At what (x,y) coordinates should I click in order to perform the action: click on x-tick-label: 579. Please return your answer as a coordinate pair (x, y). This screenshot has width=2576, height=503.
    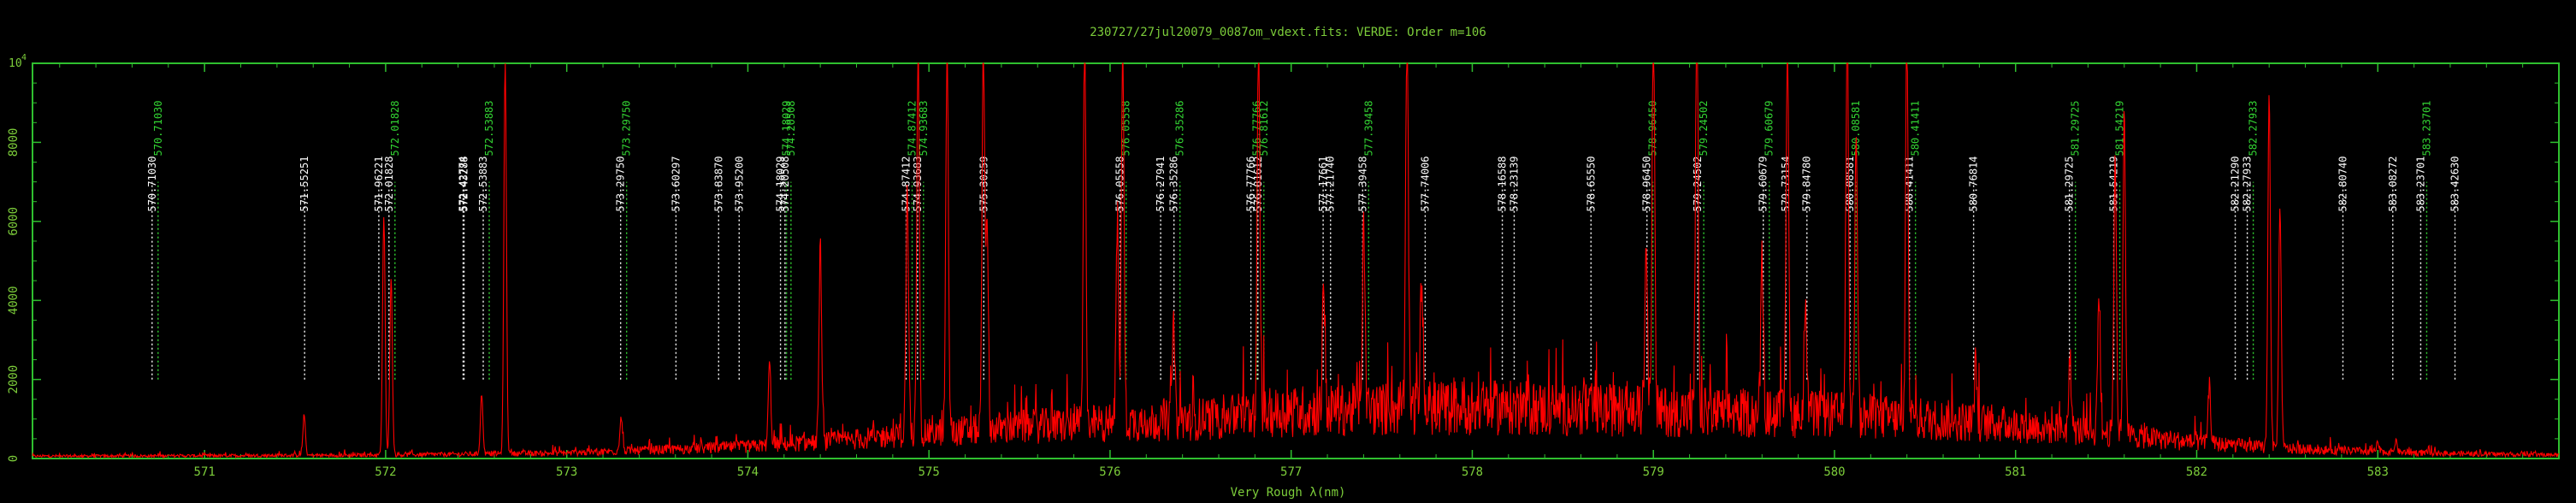
    Looking at the image, I should click on (1653, 472).